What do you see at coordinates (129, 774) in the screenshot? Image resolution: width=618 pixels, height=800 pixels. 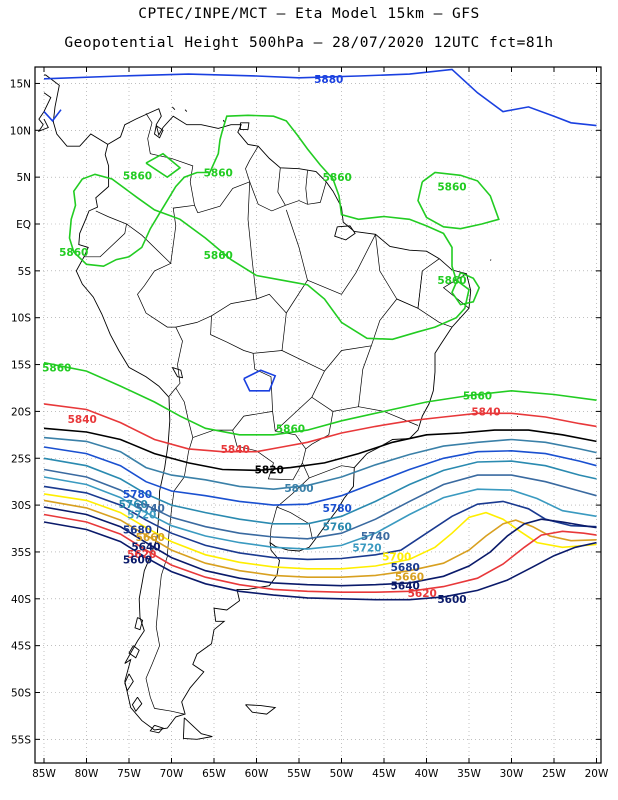 I see `lon-tick-label: 75W` at bounding box center [129, 774].